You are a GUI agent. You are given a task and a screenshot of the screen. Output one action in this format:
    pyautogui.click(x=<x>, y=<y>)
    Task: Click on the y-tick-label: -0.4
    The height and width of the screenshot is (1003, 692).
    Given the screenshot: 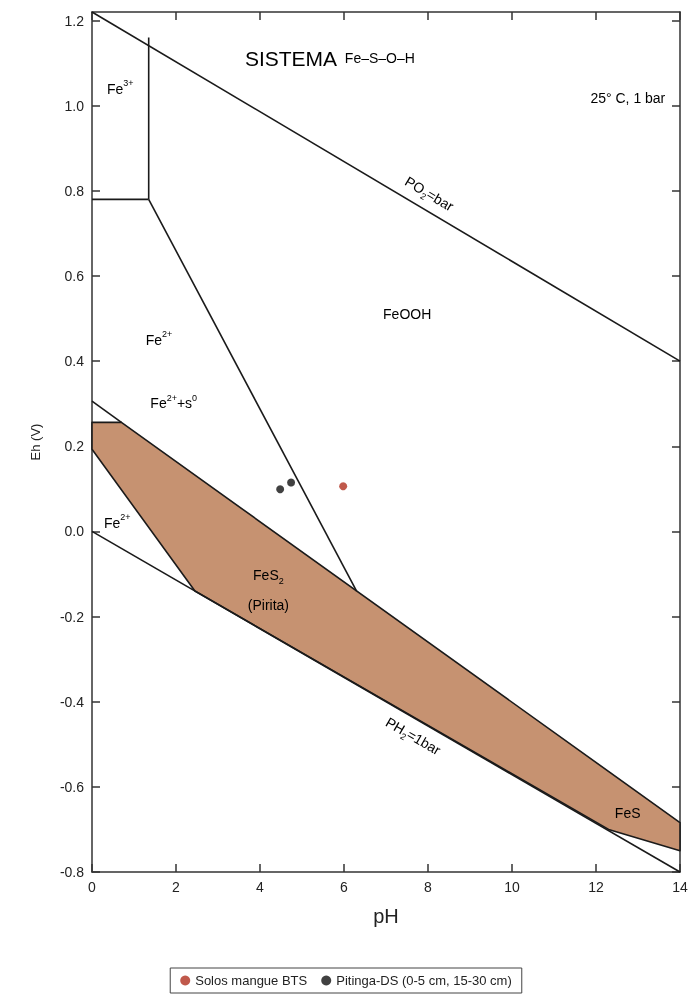 What is the action you would take?
    pyautogui.click(x=72, y=701)
    